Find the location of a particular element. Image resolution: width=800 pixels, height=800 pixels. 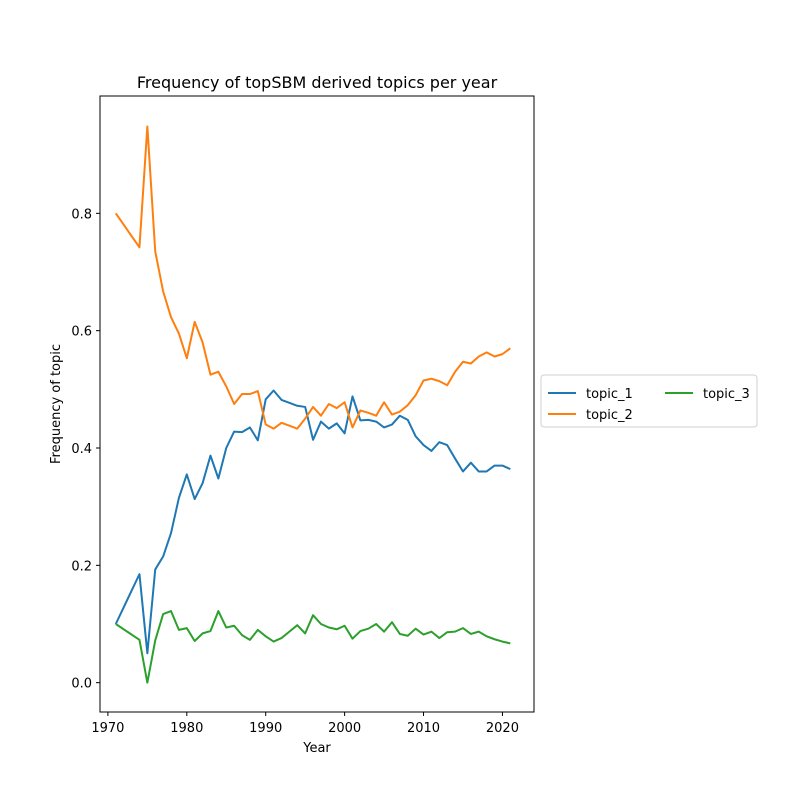

y-axis: 0.0 0.2 0.4 0.6 0.8 is located at coordinates (85, 449).